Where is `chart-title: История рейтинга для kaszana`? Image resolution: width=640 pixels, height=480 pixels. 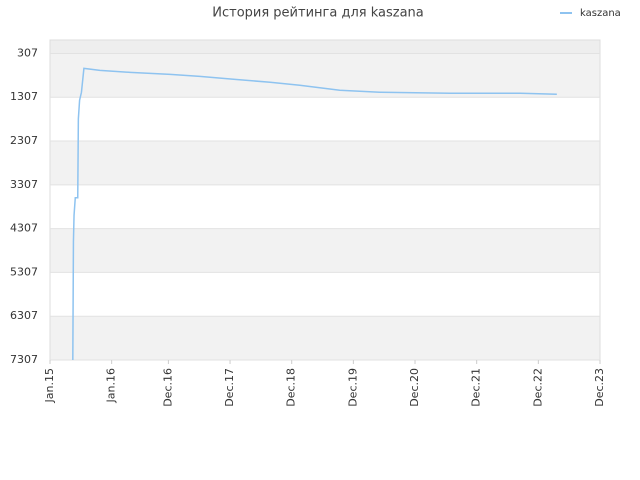
chart-title: История рейтинга для kaszana is located at coordinates (318, 13).